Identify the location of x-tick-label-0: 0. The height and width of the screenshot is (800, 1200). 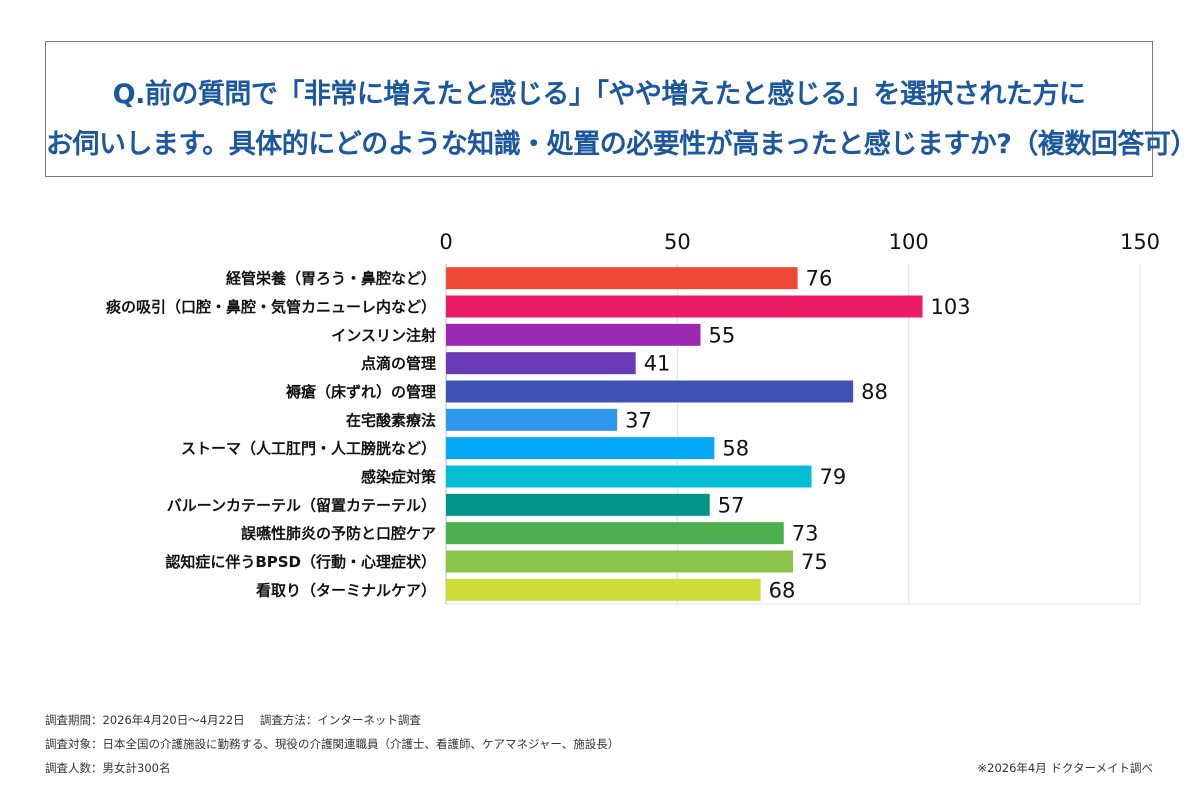
(445, 242).